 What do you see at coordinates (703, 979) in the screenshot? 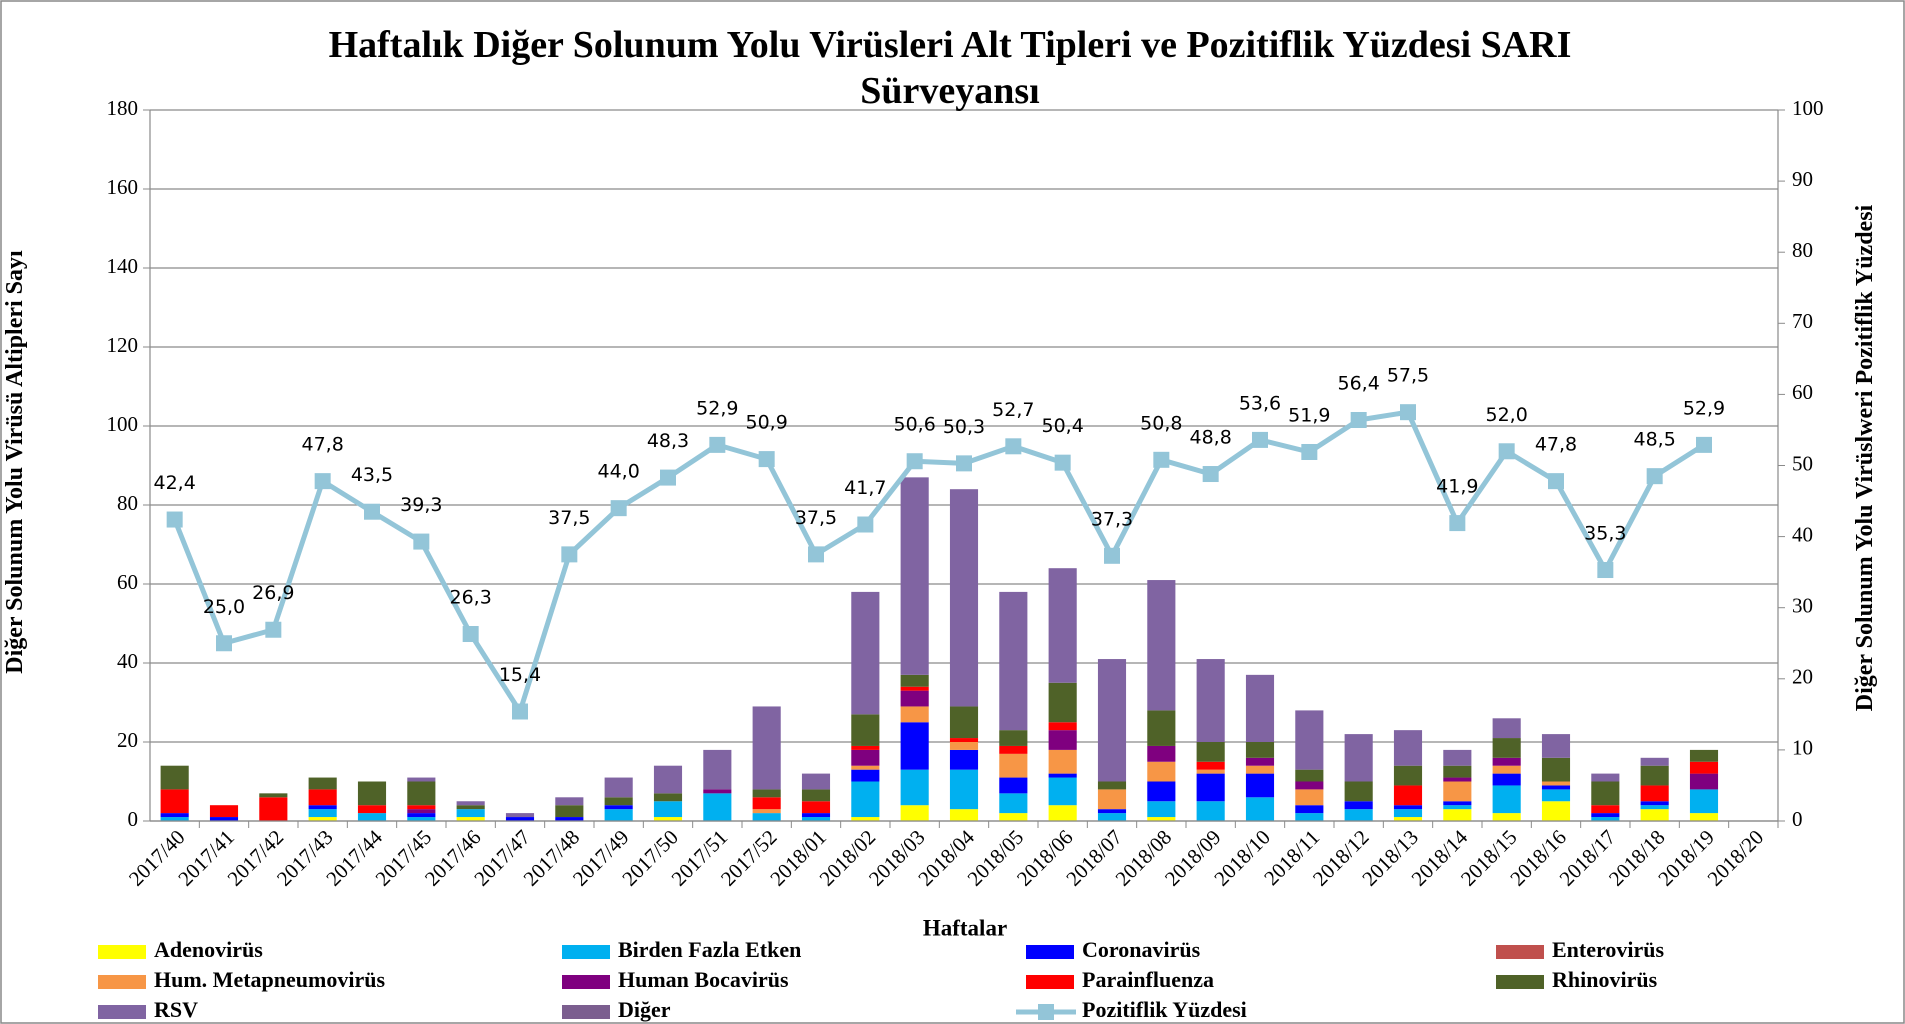
I see `legend-label: Human Bocavirüs` at bounding box center [703, 979].